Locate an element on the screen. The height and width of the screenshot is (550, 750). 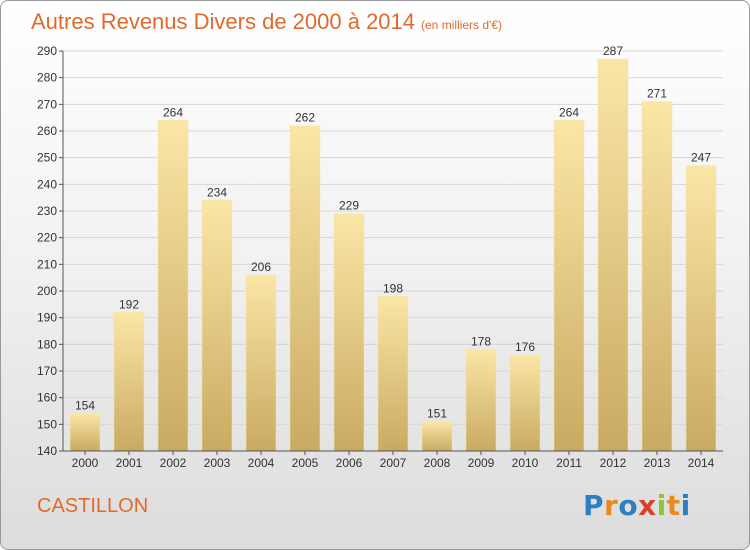
commune-name: CASTILLON is located at coordinates (93, 506).